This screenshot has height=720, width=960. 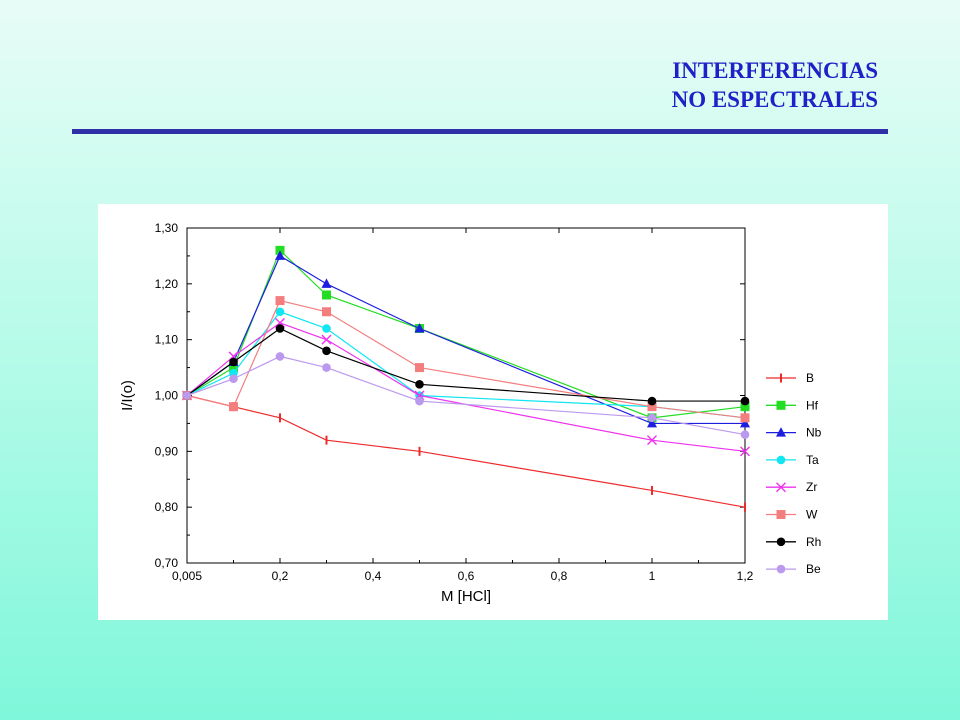 I want to click on legend-item-b: B, so click(x=790, y=378).